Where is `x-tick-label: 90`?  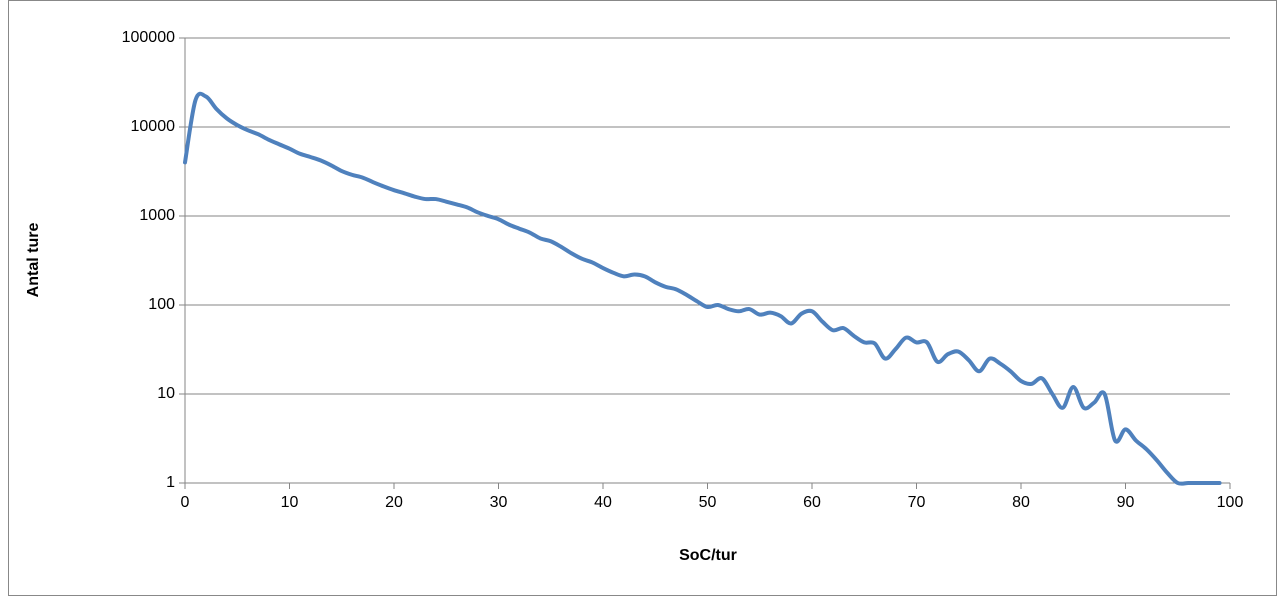
x-tick-label: 90 is located at coordinates (1126, 502).